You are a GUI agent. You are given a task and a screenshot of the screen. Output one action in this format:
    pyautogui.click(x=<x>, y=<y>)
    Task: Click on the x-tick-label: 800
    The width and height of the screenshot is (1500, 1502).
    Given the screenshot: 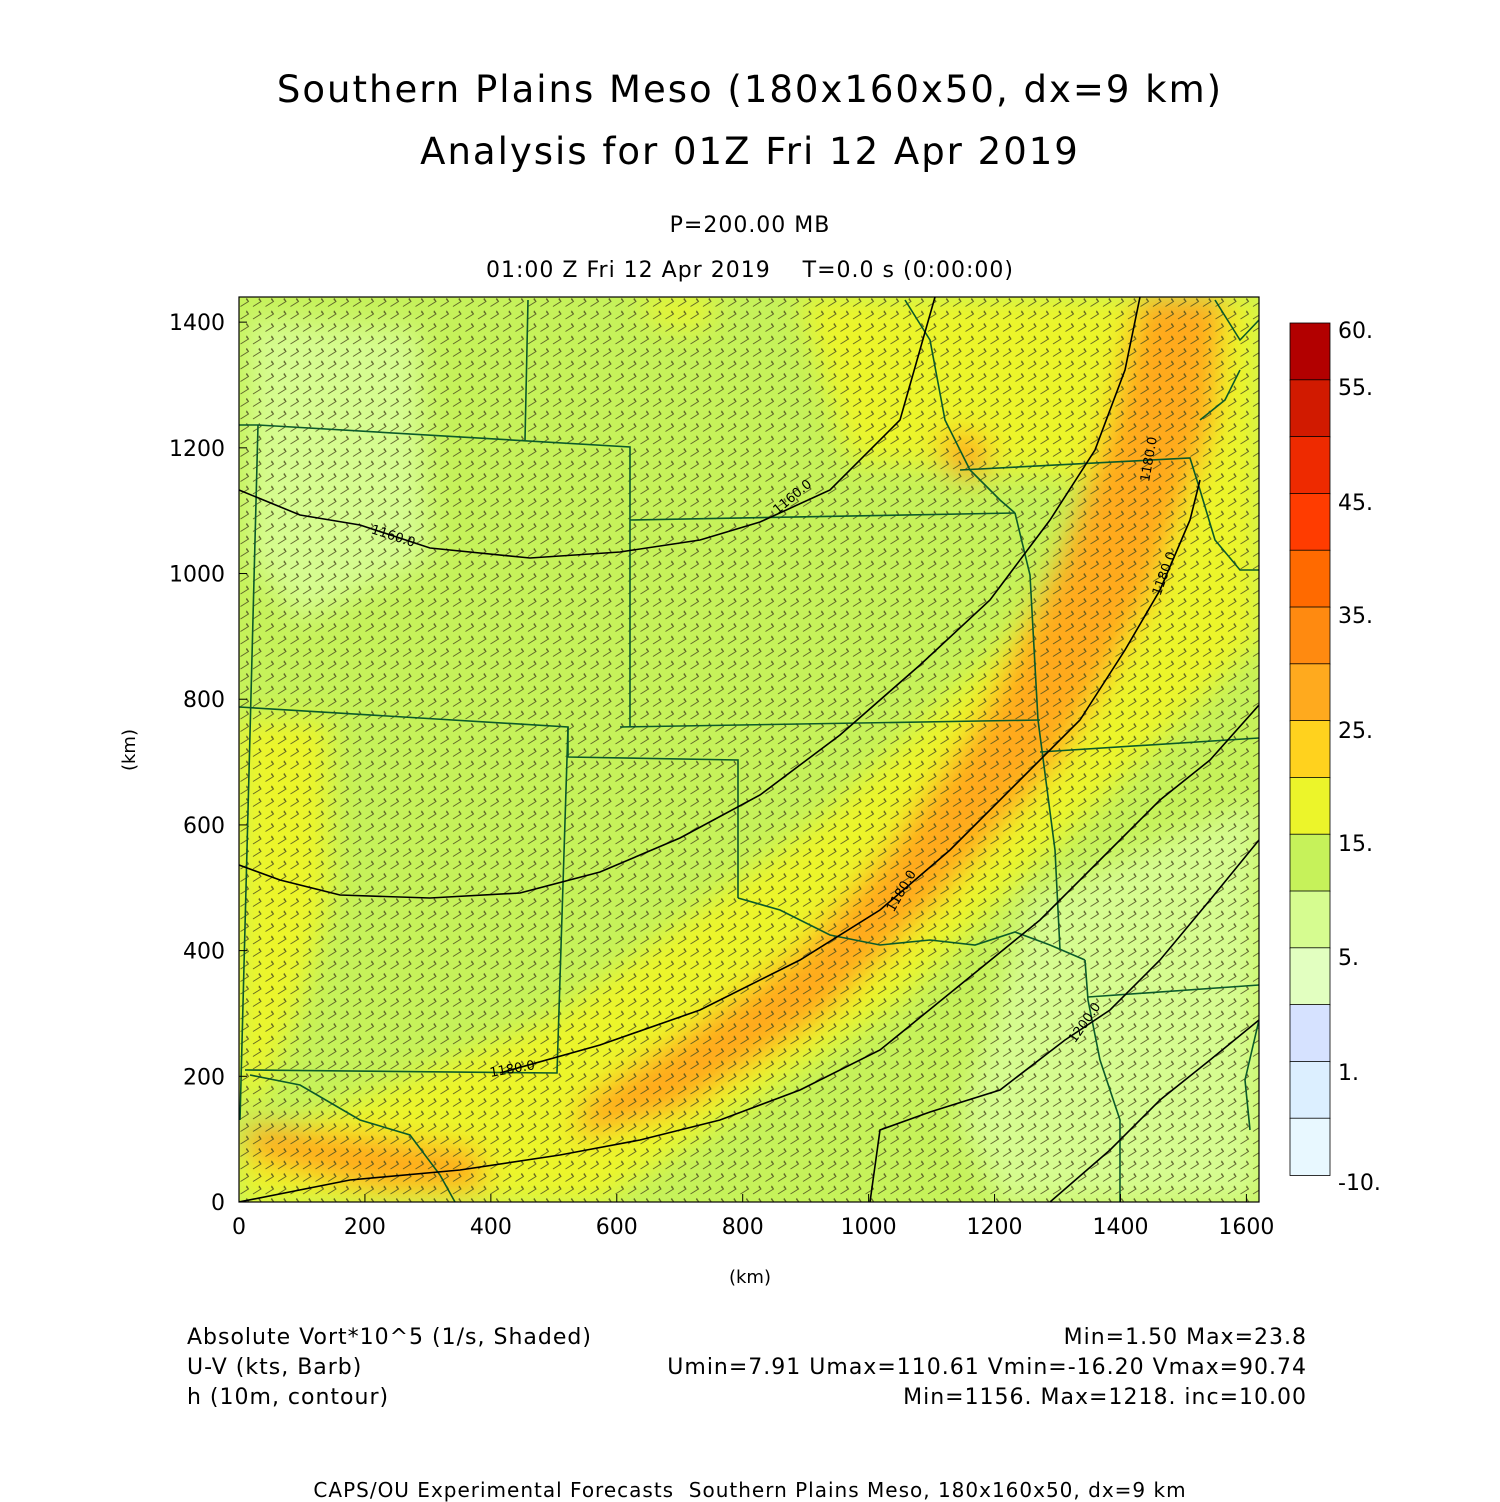 What is the action you would take?
    pyautogui.click(x=743, y=1227)
    